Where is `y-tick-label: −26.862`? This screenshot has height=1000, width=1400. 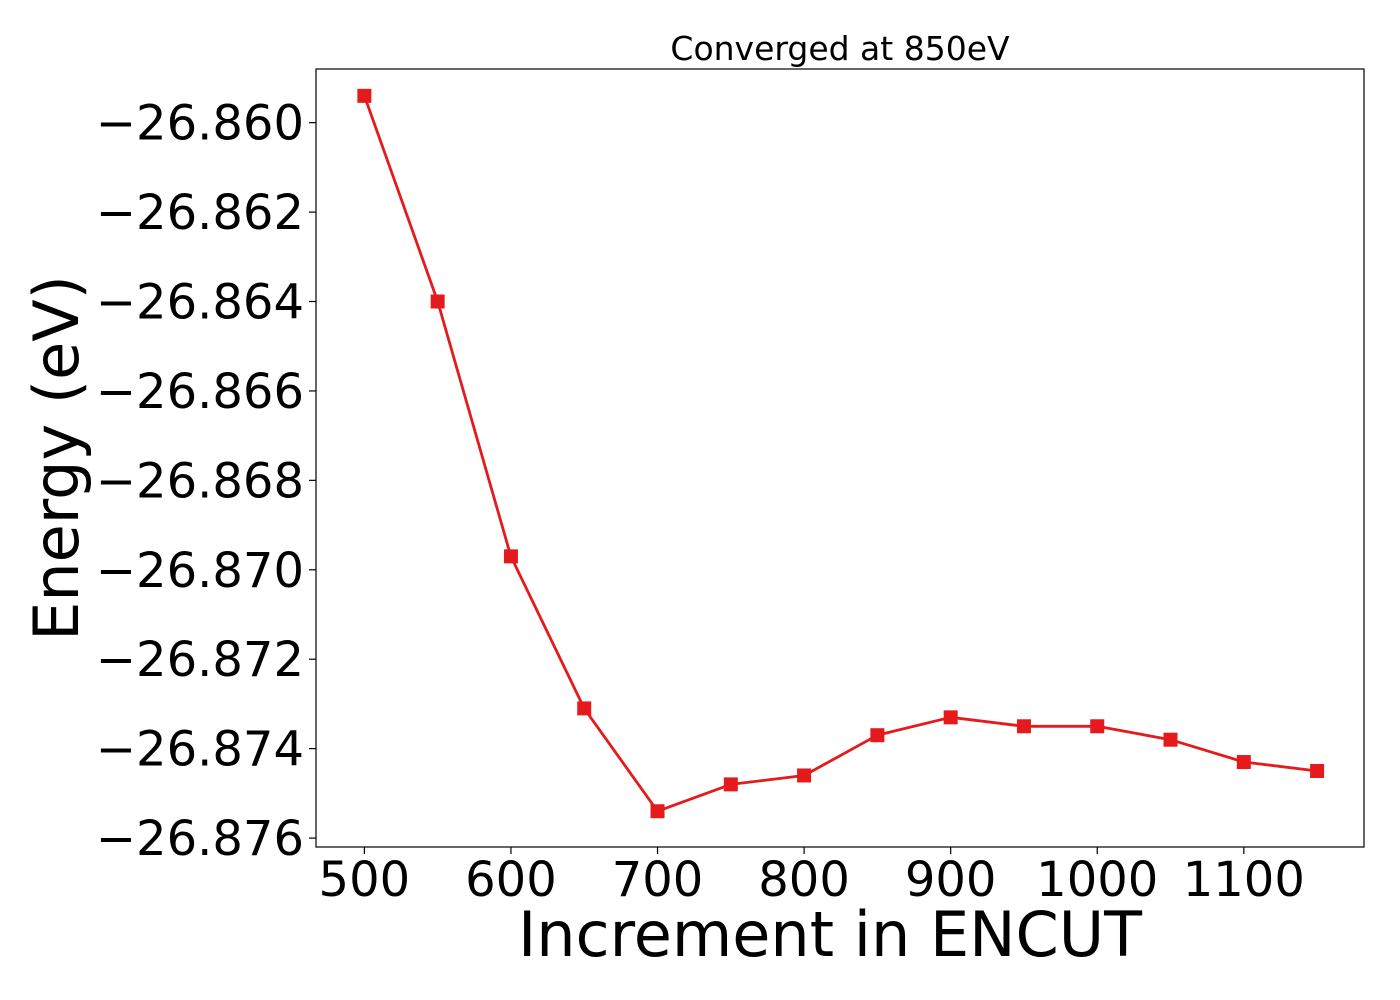 y-tick-label: −26.862 is located at coordinates (200, 213).